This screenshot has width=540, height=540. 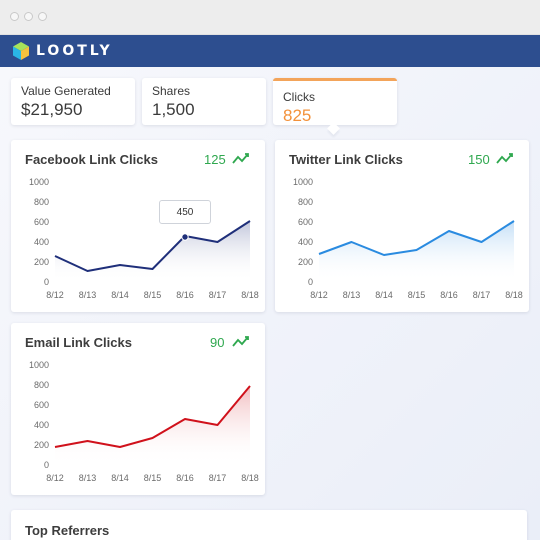 What do you see at coordinates (185, 237) in the screenshot?
I see `highlighted-point` at bounding box center [185, 237].